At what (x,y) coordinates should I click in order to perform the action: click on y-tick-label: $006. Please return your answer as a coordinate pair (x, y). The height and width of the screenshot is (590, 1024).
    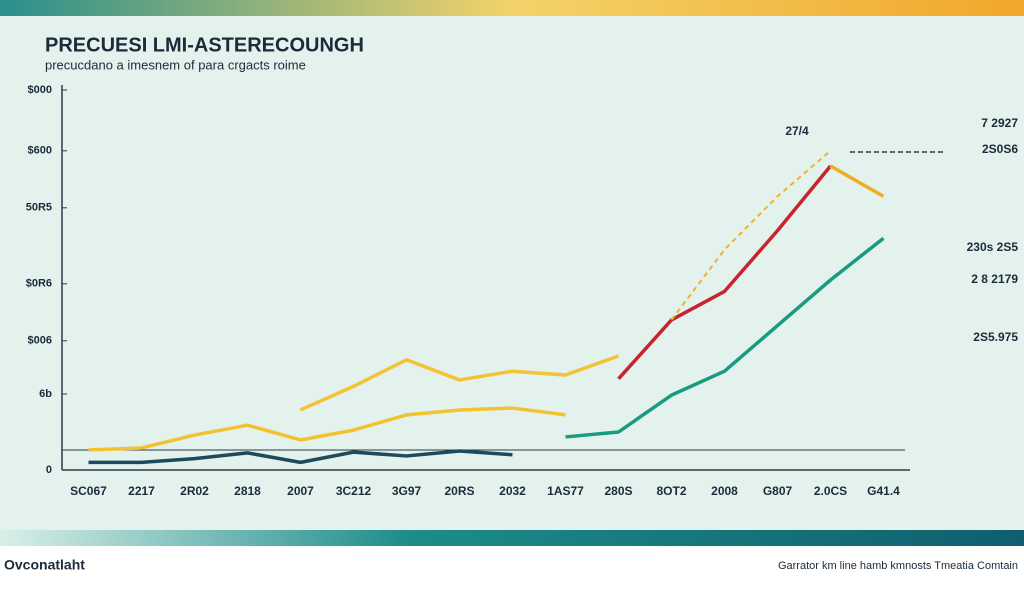
    Looking at the image, I should click on (40, 341).